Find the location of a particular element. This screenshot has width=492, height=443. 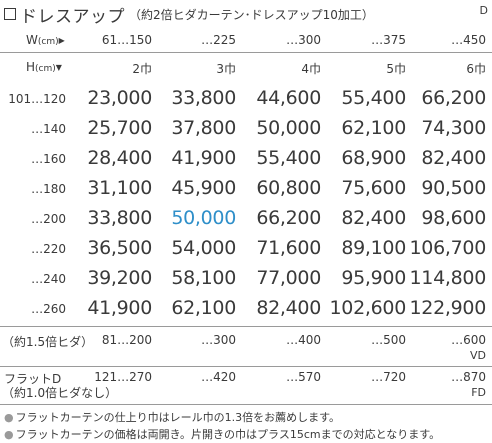

price-cell: 31,100 is located at coordinates (119, 188).